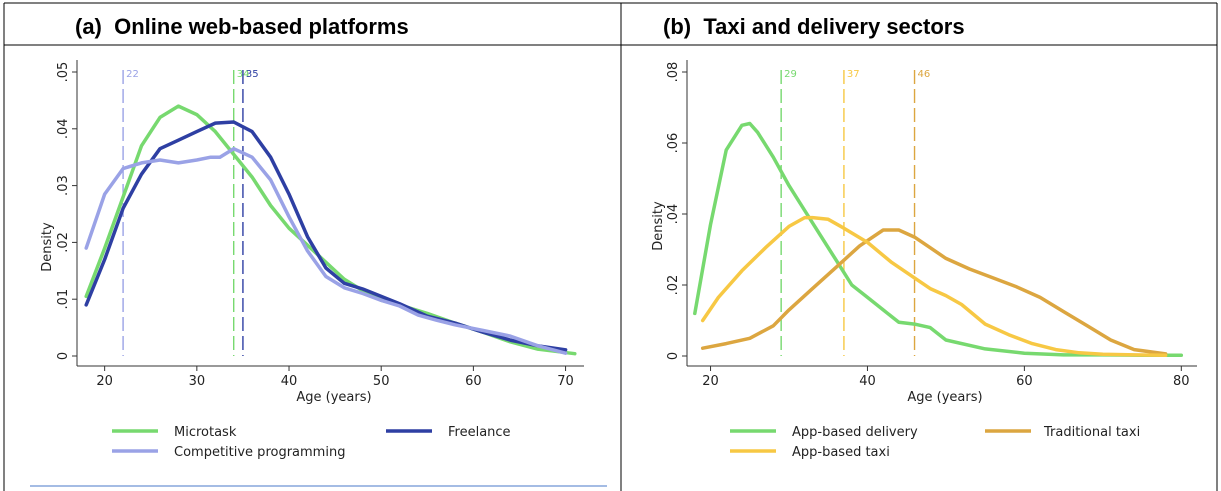 This screenshot has height=491, width=1221. Describe the element at coordinates (853, 74) in the screenshot. I see `median-label-37: 37` at that location.